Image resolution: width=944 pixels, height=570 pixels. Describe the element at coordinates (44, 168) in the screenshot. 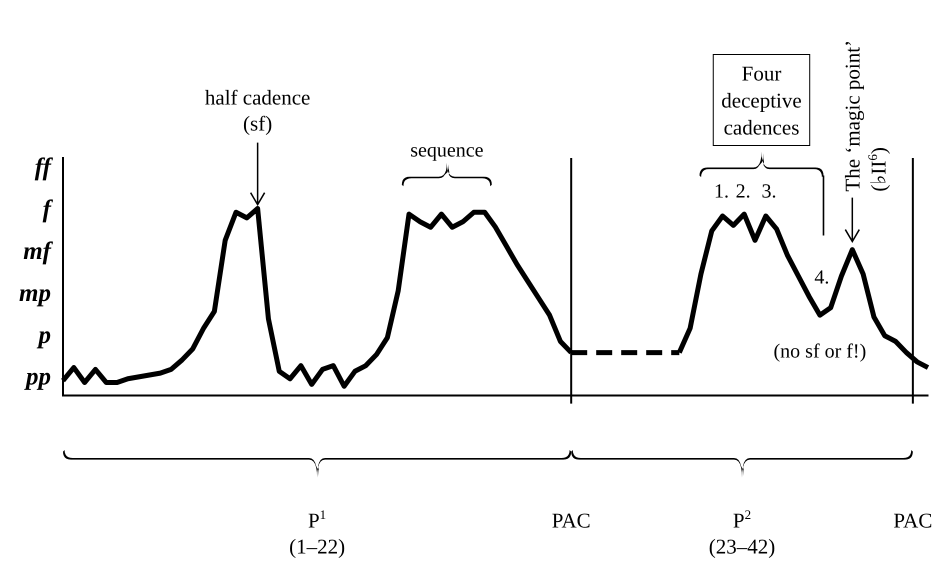

I see `text: ff` at that location.